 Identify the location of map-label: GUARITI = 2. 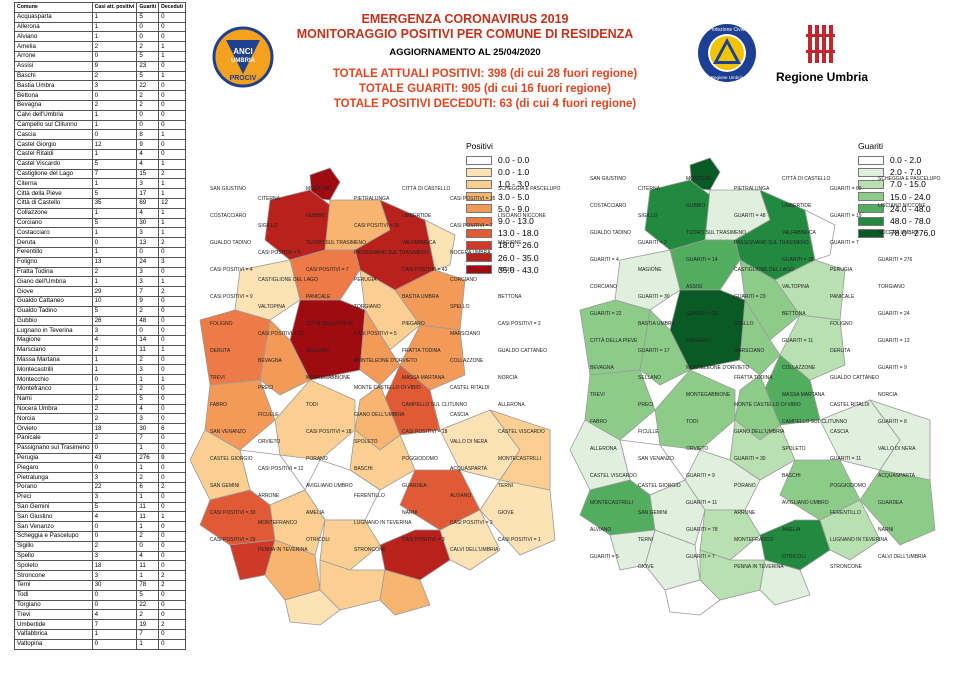
(652, 243).